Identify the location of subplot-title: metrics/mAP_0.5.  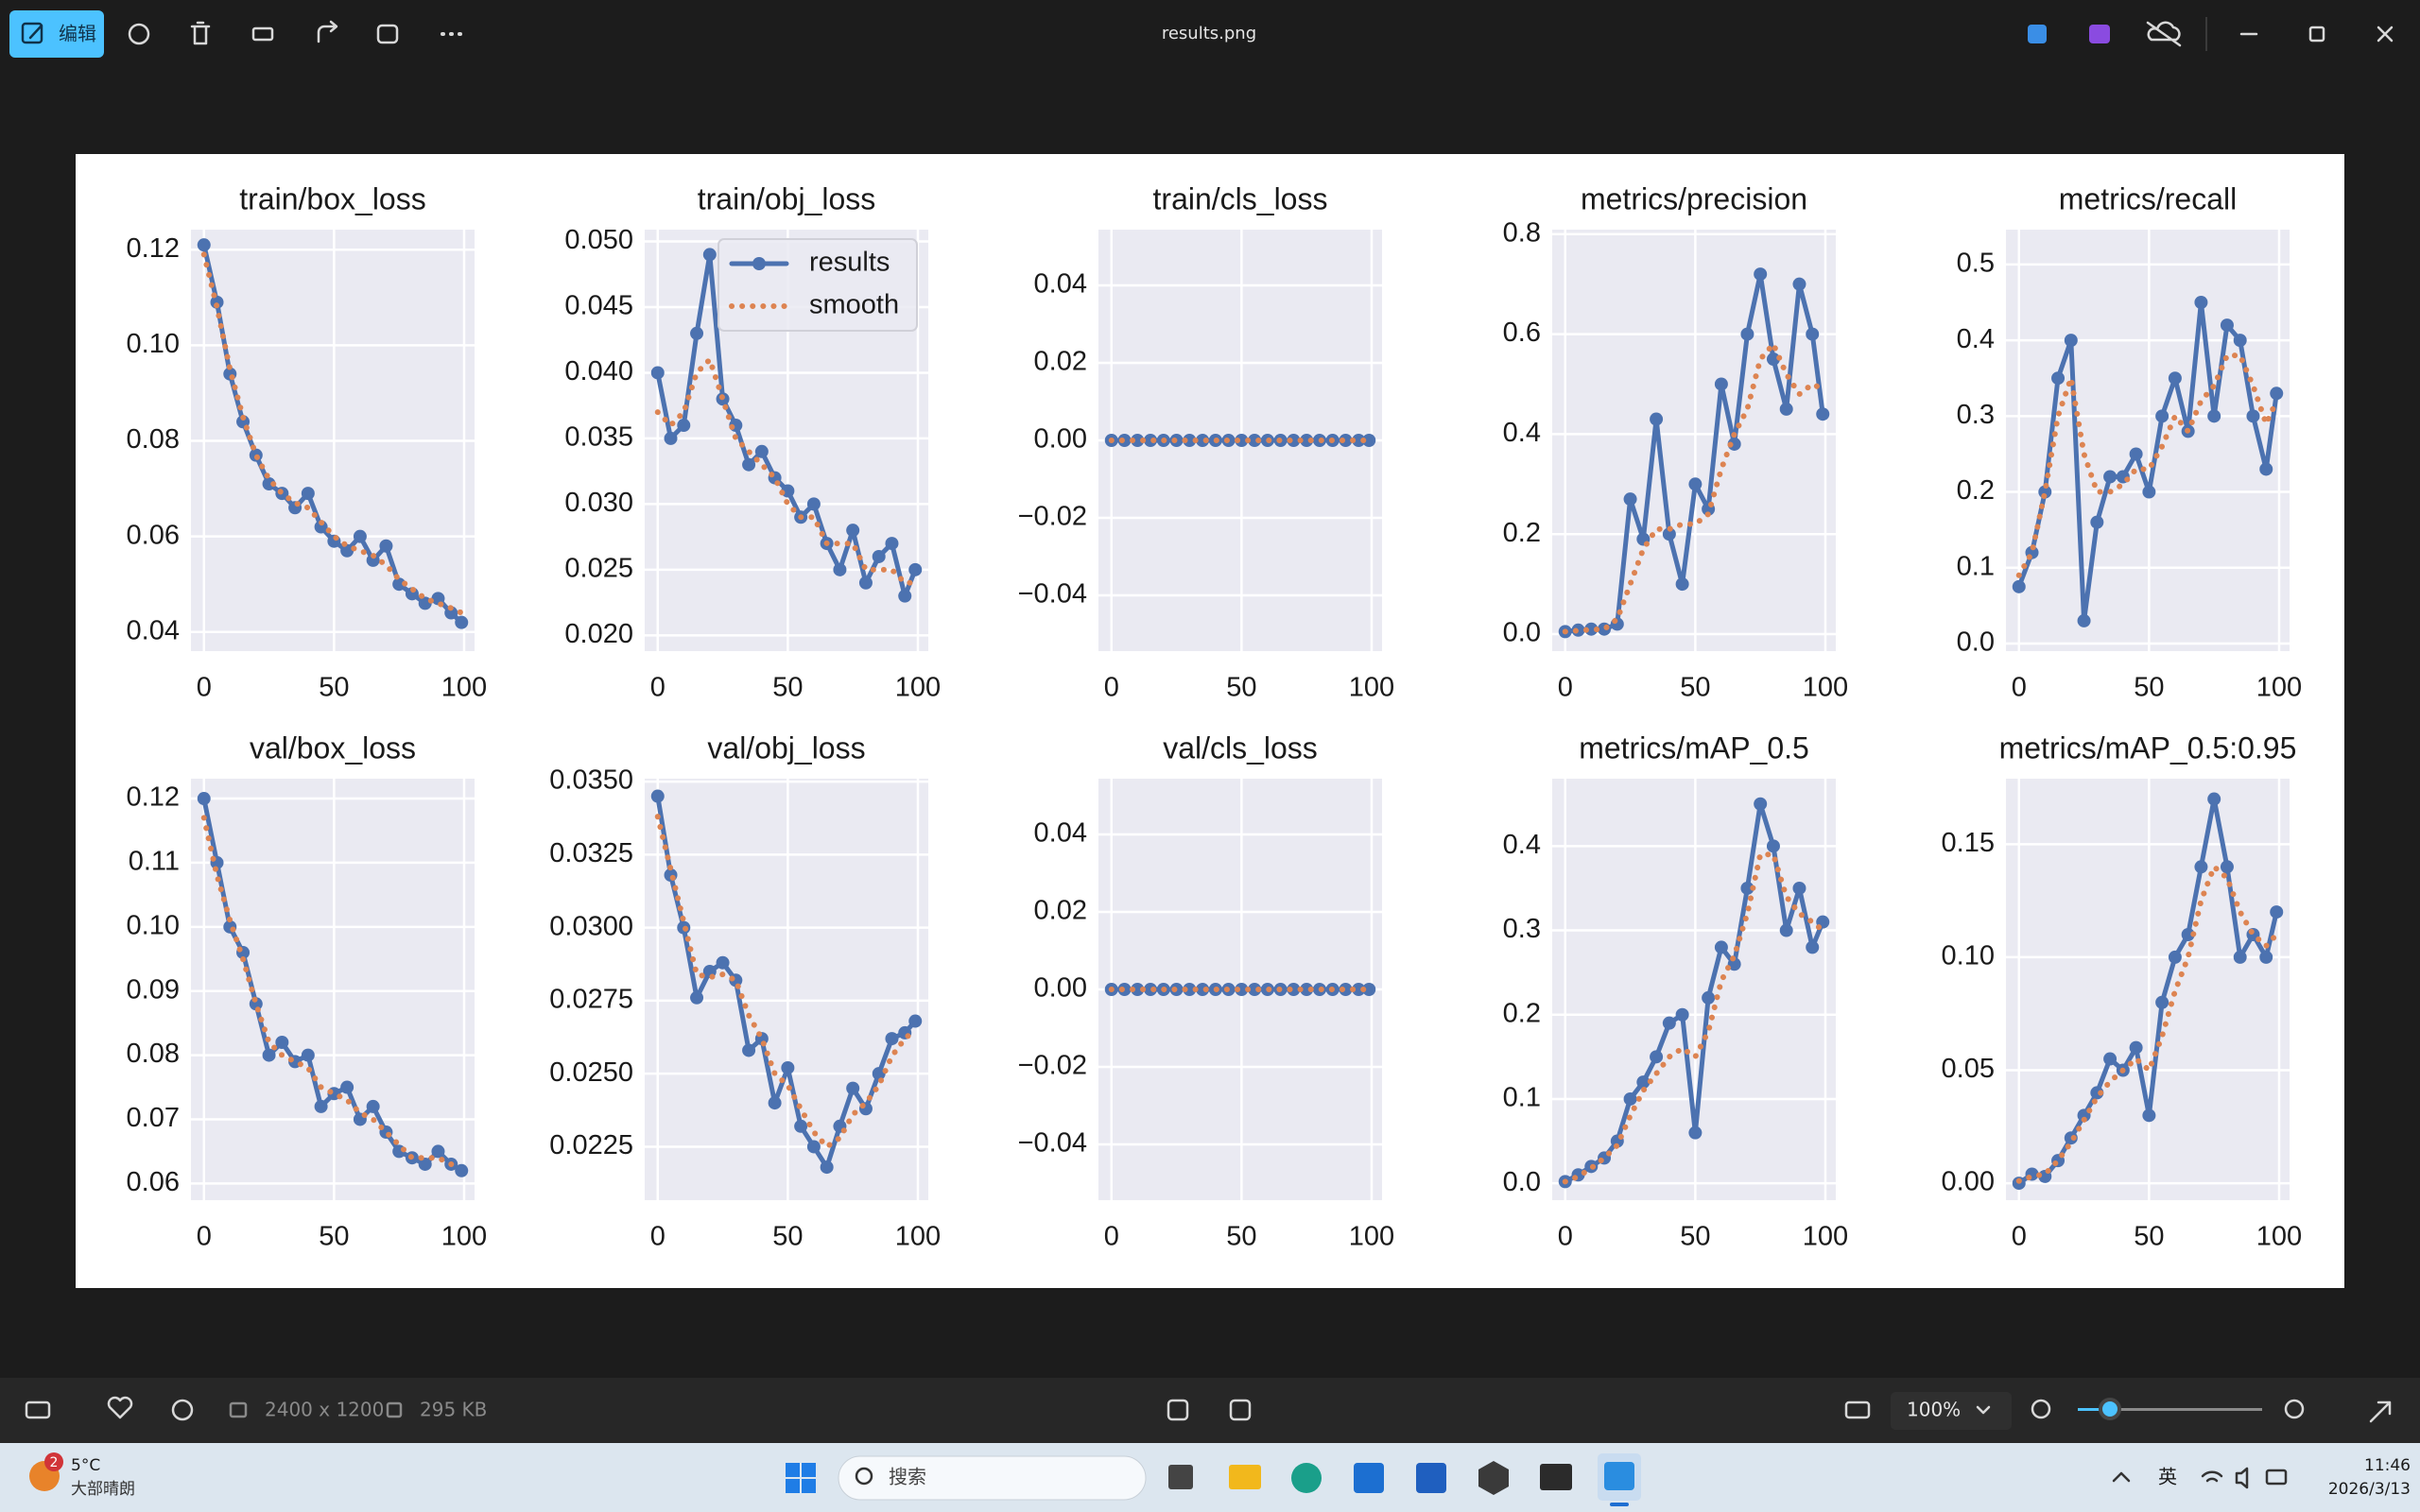
(1694, 747).